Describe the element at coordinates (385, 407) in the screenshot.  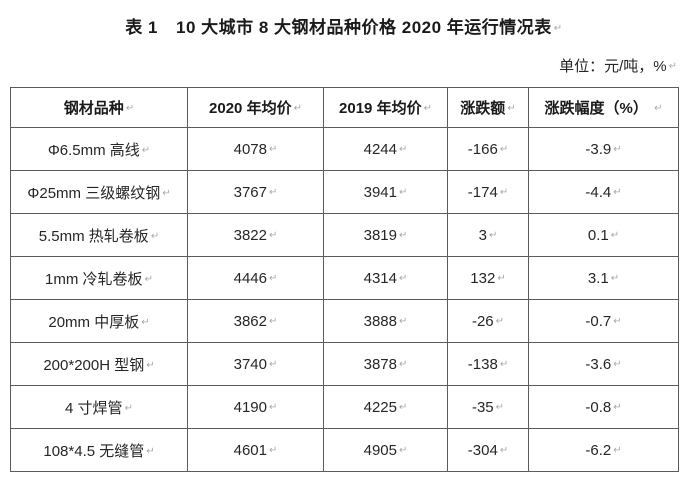
I see `cell-2019-avg: 4225 ↵` at that location.